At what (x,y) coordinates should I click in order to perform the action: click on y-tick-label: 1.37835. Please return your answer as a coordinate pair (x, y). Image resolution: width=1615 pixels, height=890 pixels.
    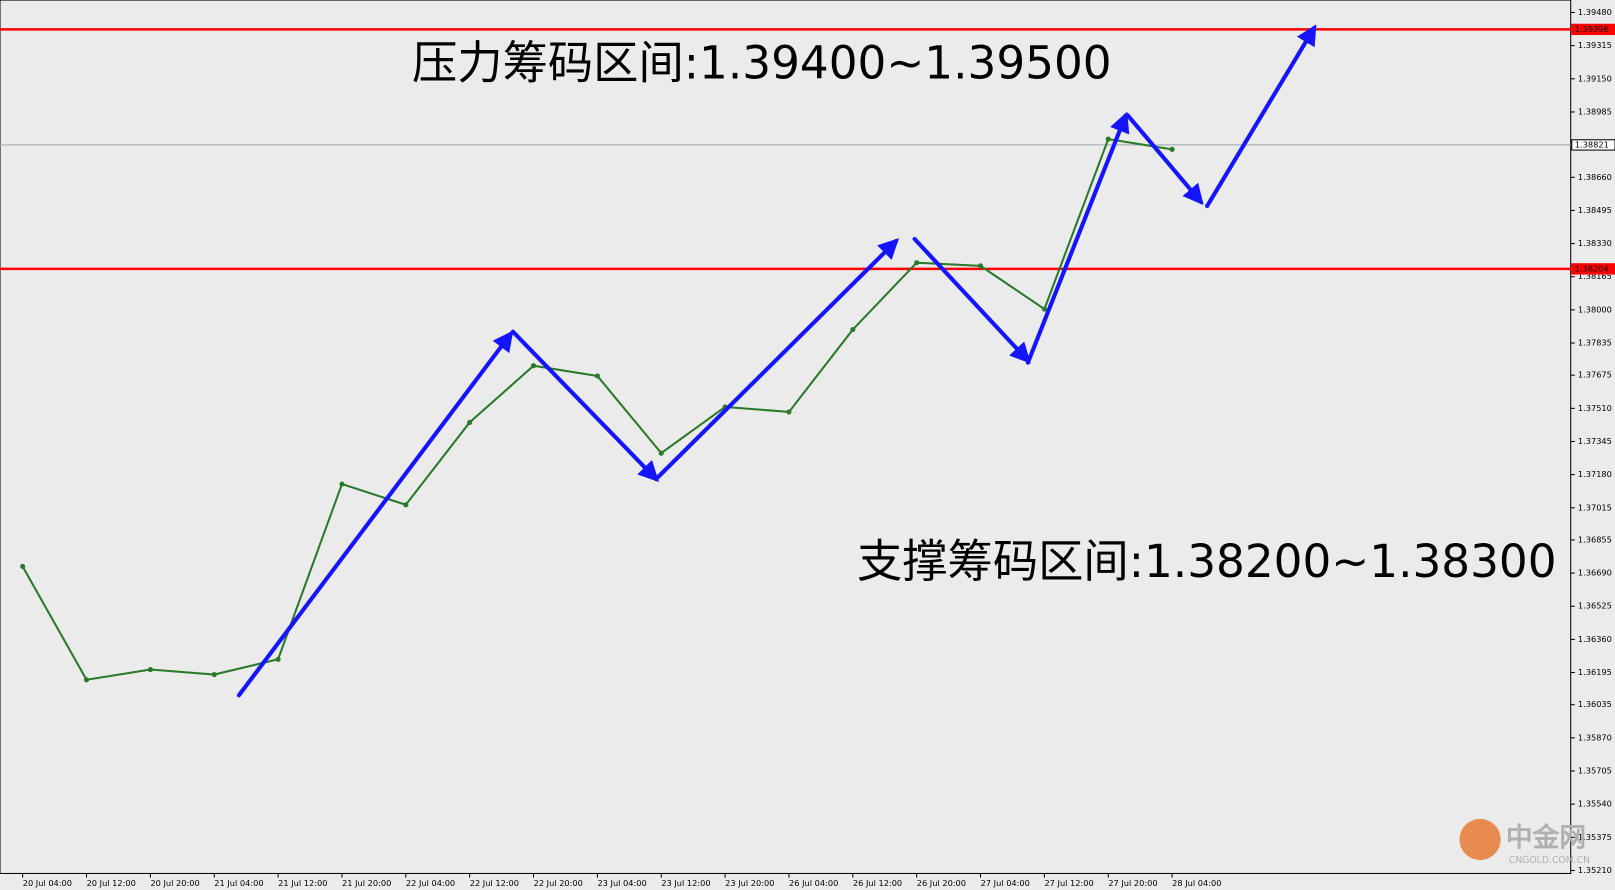
    Looking at the image, I should click on (1595, 343).